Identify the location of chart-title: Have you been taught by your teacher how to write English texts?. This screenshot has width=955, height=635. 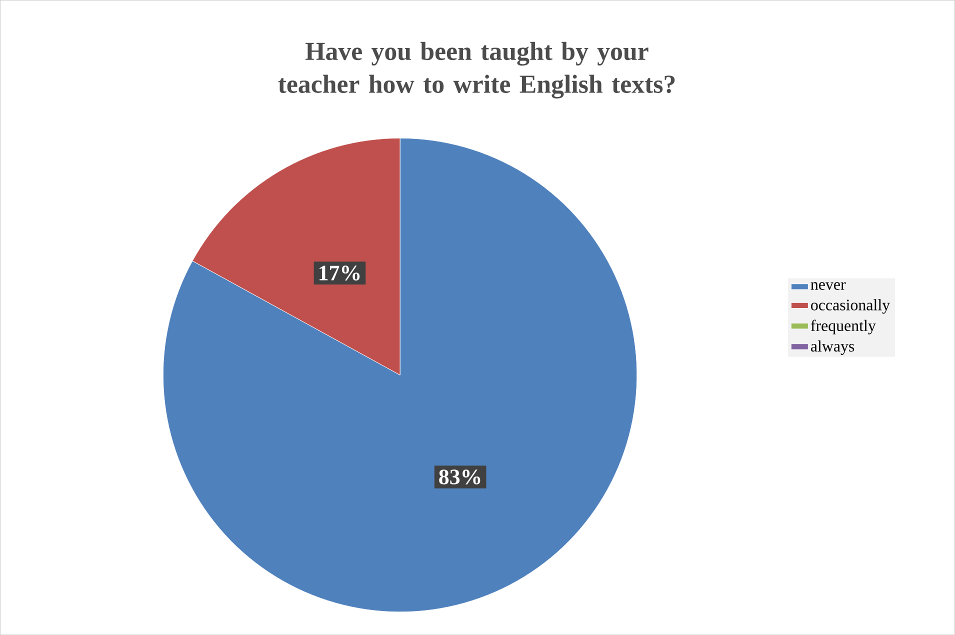
(476, 70).